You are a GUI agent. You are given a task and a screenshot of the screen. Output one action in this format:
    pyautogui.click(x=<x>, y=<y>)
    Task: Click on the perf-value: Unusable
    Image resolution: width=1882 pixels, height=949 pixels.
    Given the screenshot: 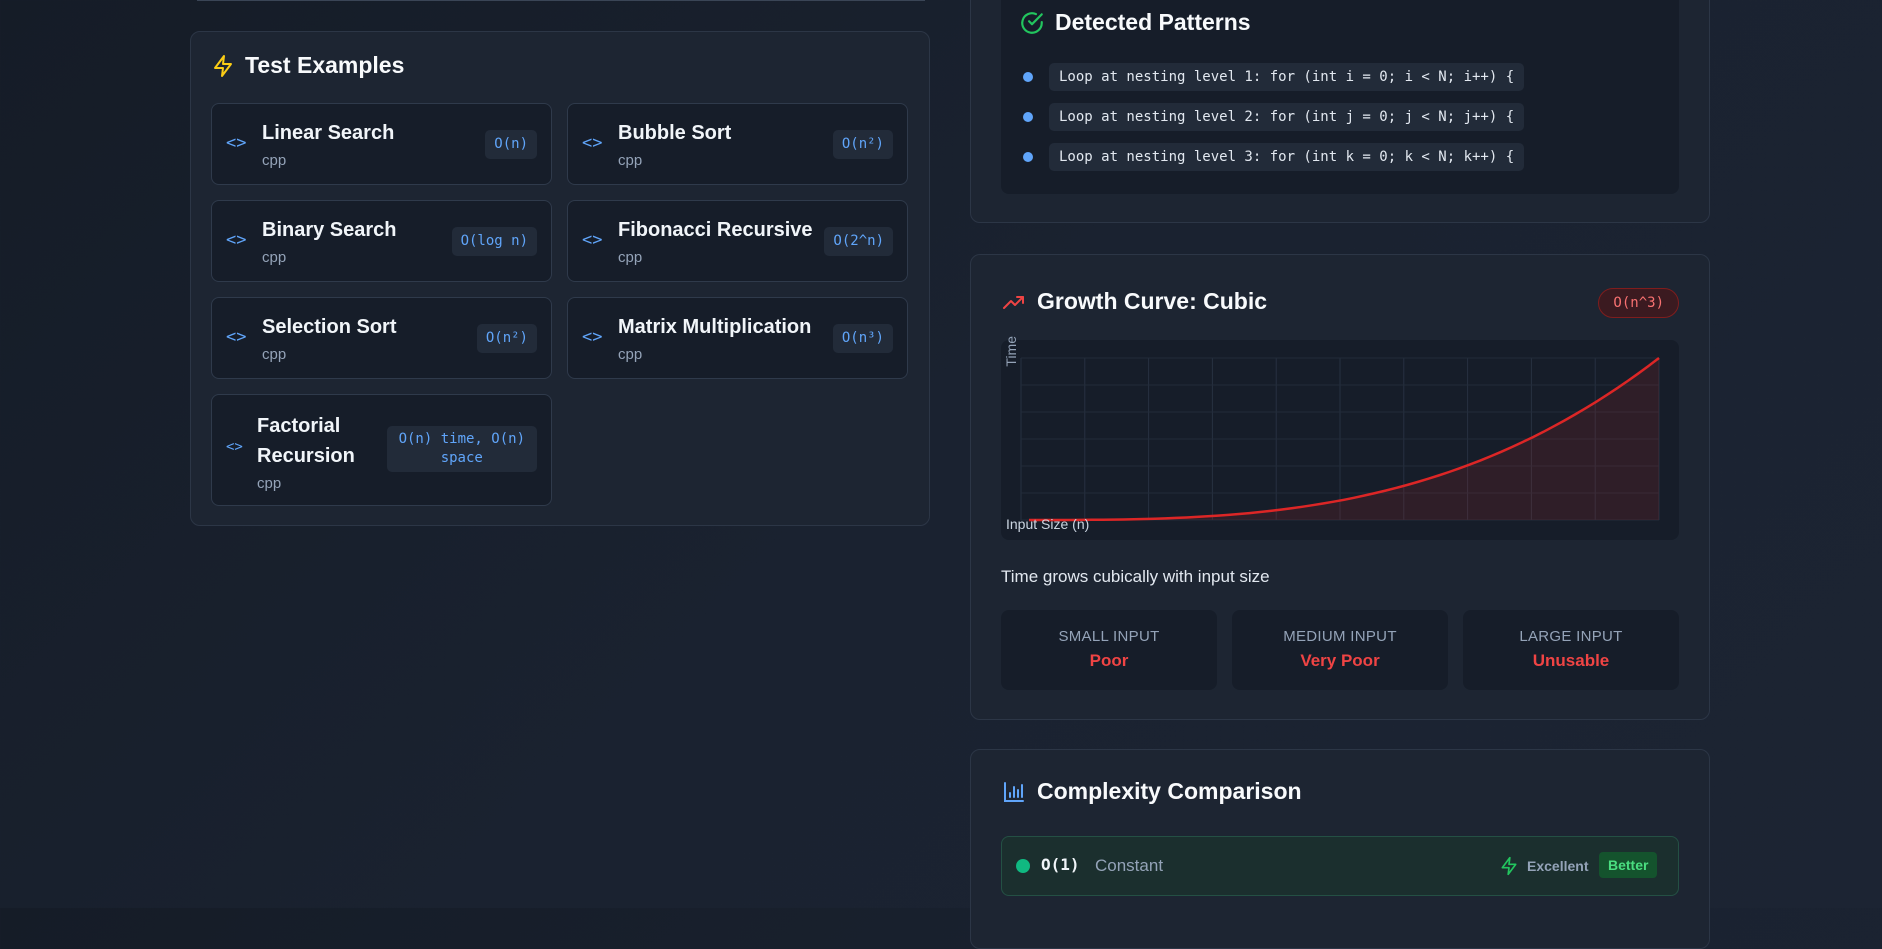 What is the action you would take?
    pyautogui.click(x=1571, y=660)
    